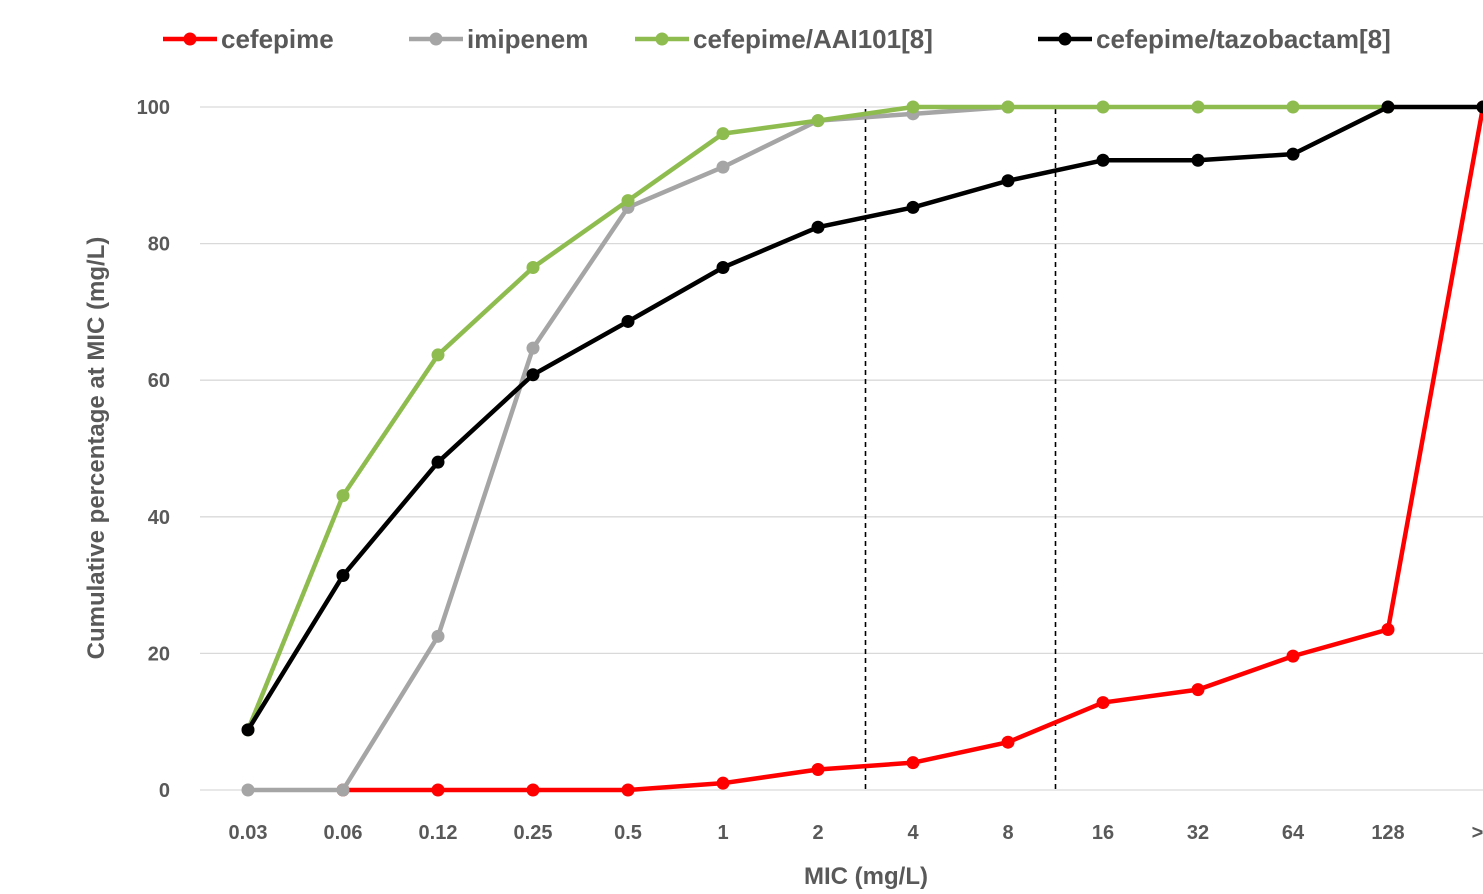  What do you see at coordinates (159, 245) in the screenshot?
I see `y-tick-80: 80` at bounding box center [159, 245].